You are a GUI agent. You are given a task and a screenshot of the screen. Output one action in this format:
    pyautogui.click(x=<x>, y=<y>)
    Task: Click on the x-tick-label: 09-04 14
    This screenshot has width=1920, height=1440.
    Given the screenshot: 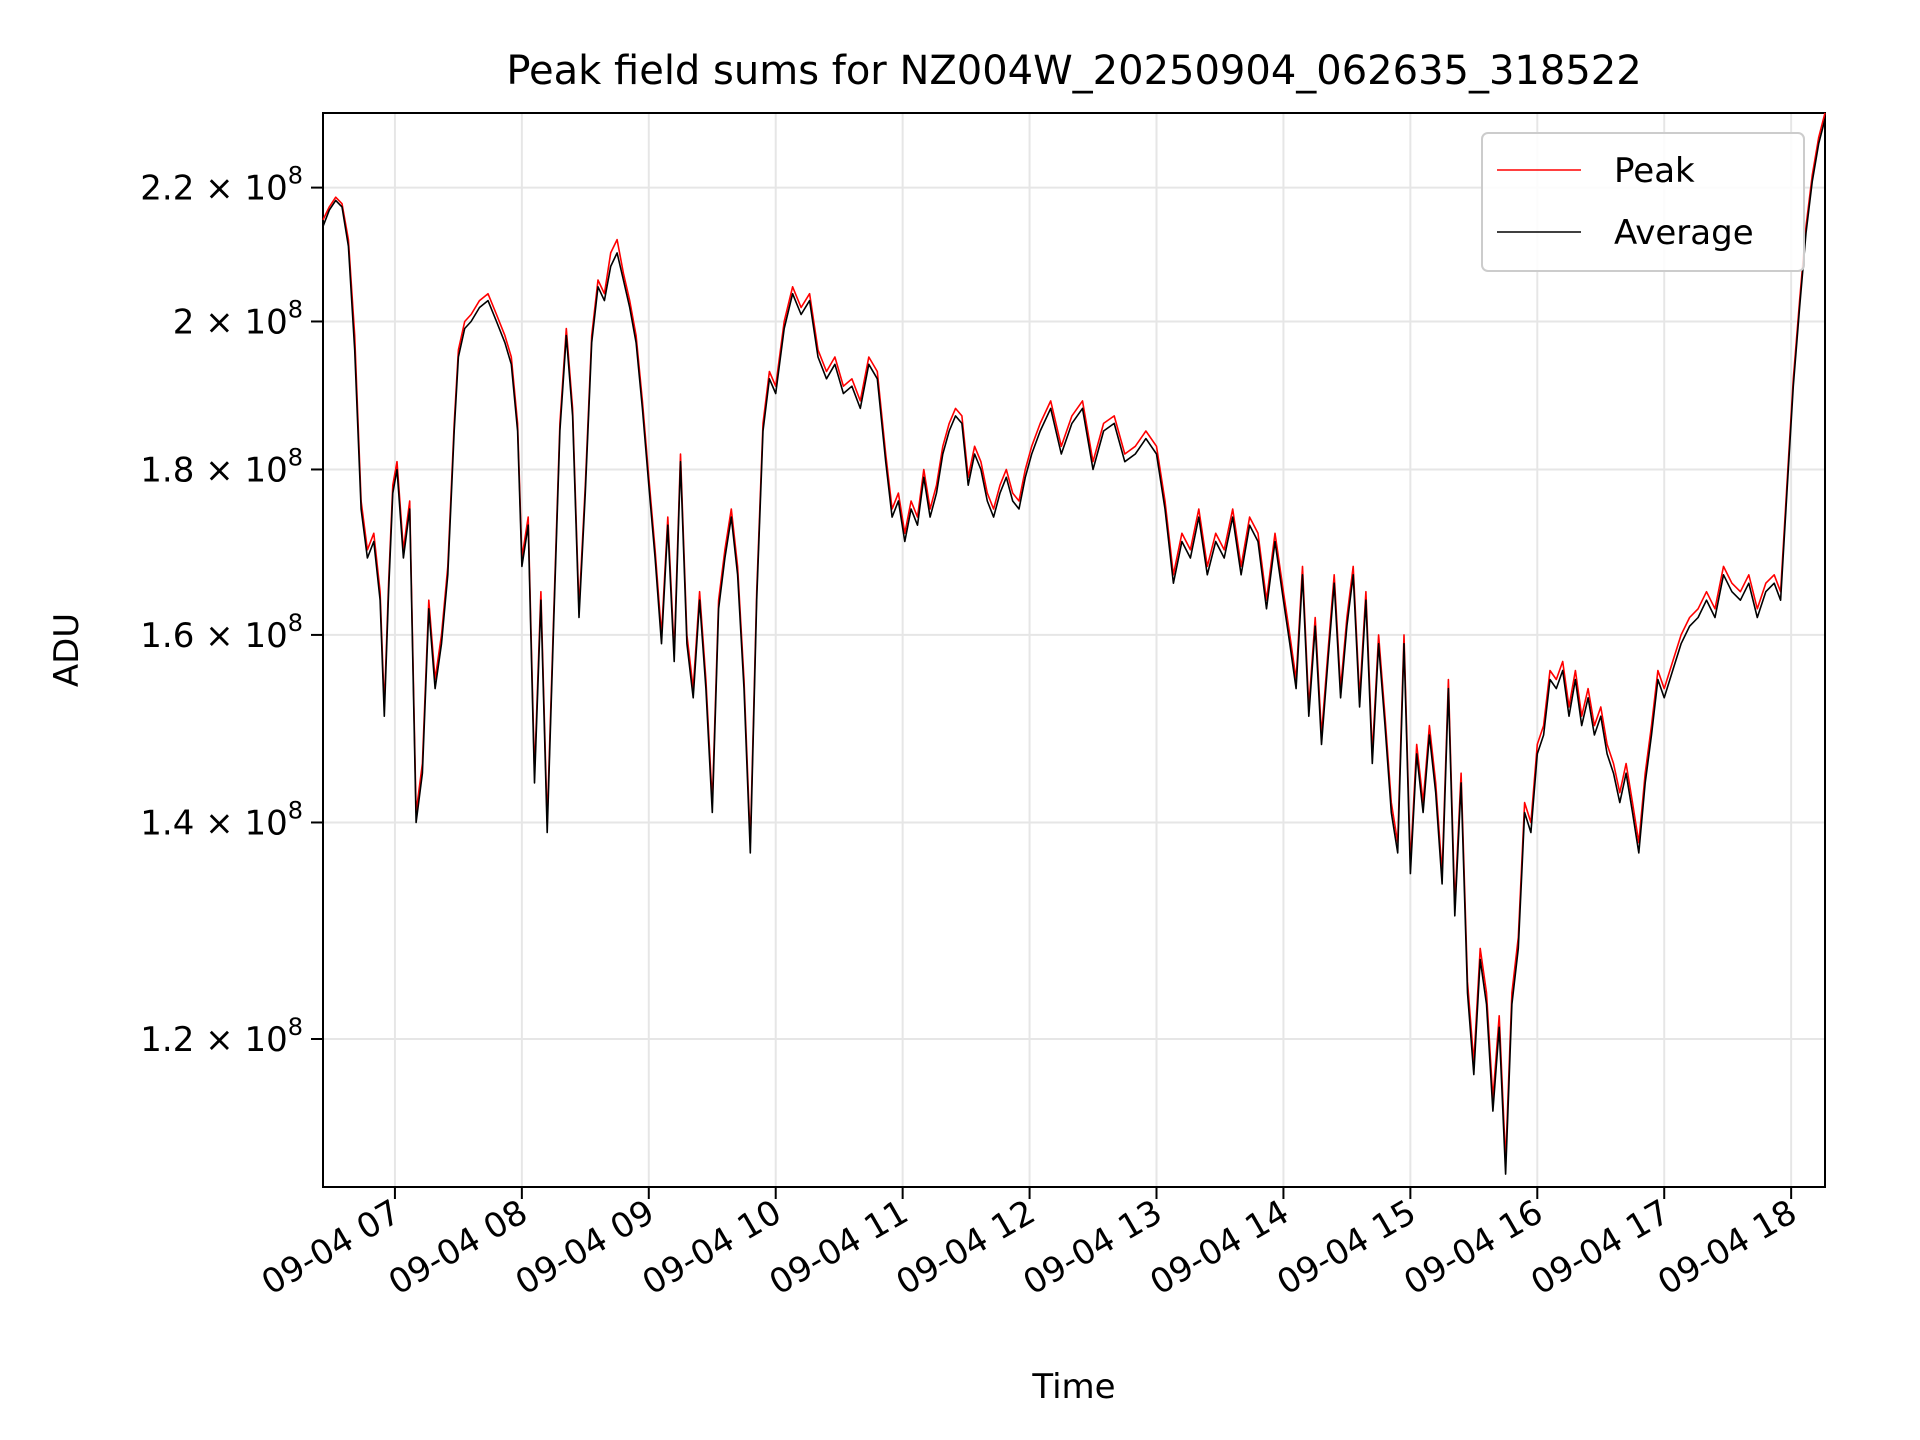 What is the action you would take?
    pyautogui.click(x=1220, y=1247)
    